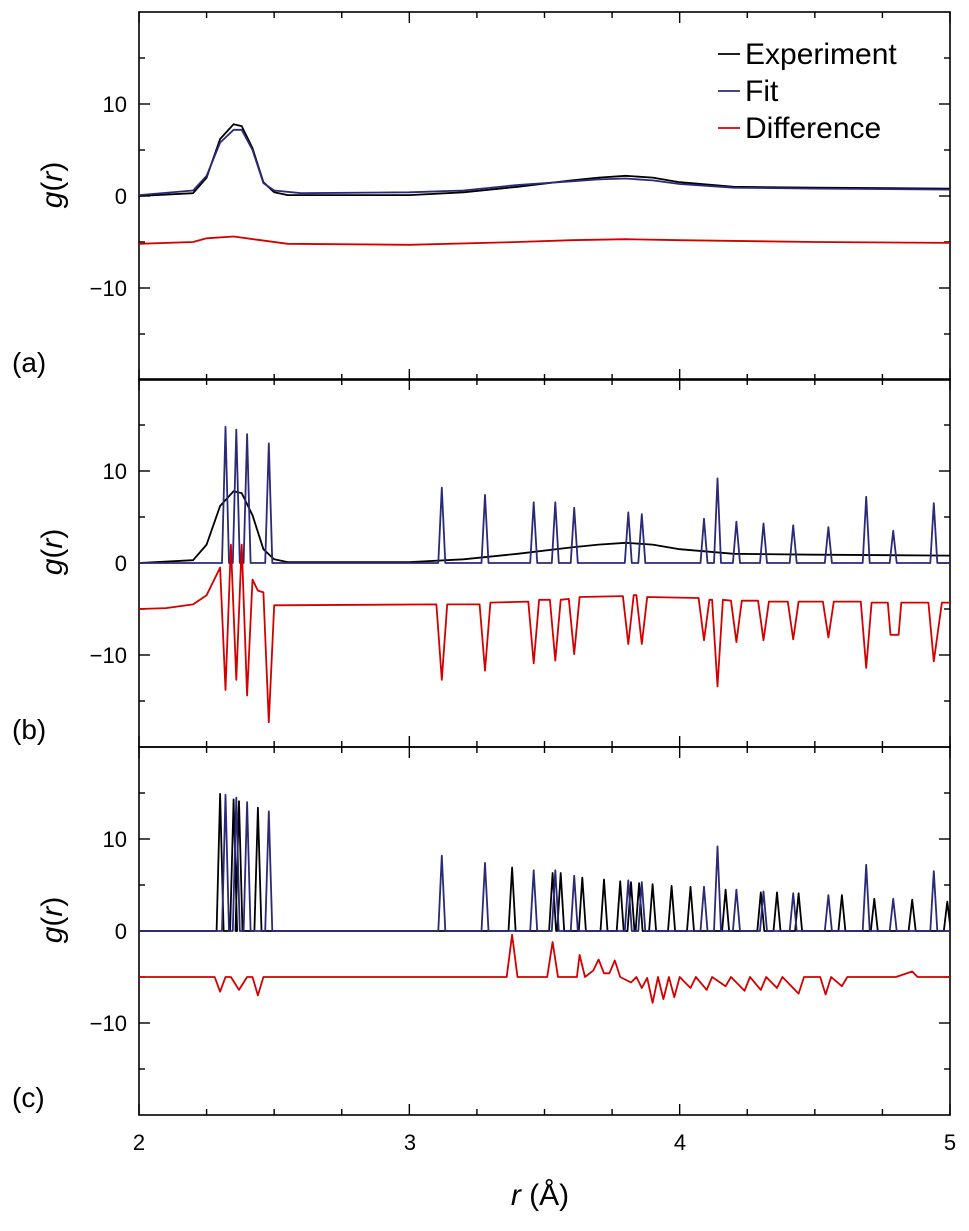 The image size is (969, 1231). Describe the element at coordinates (410, 1142) in the screenshot. I see `x-tick-label: 3` at that location.